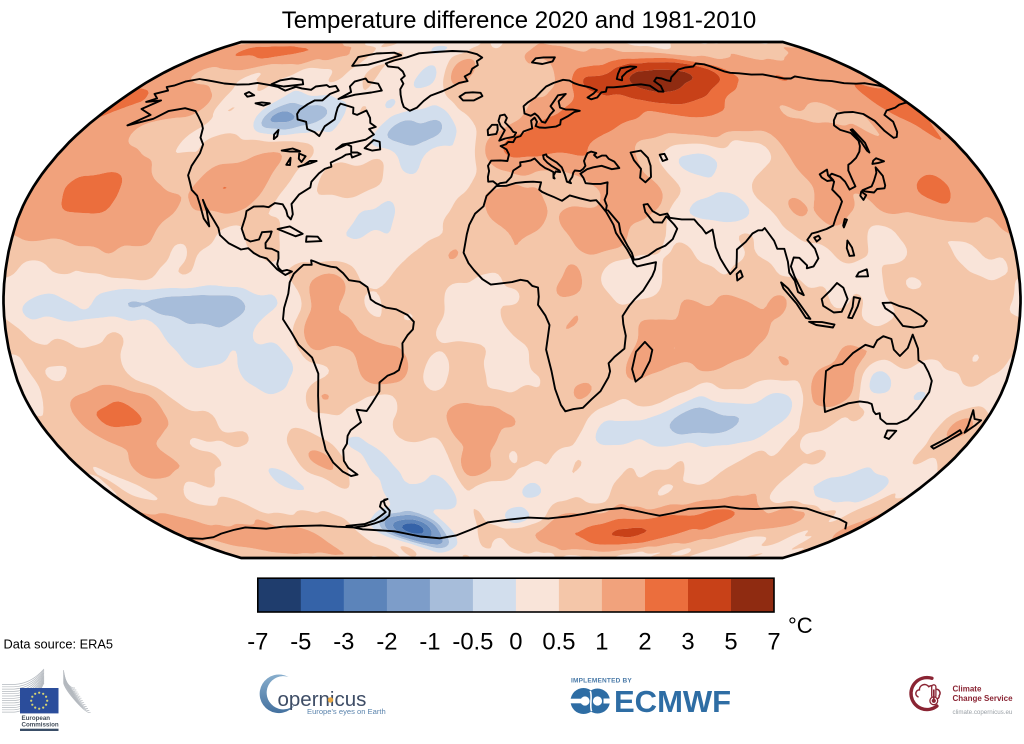 The width and height of the screenshot is (1024, 744). Describe the element at coordinates (386, 642) in the screenshot. I see `svg-text: -2` at that location.